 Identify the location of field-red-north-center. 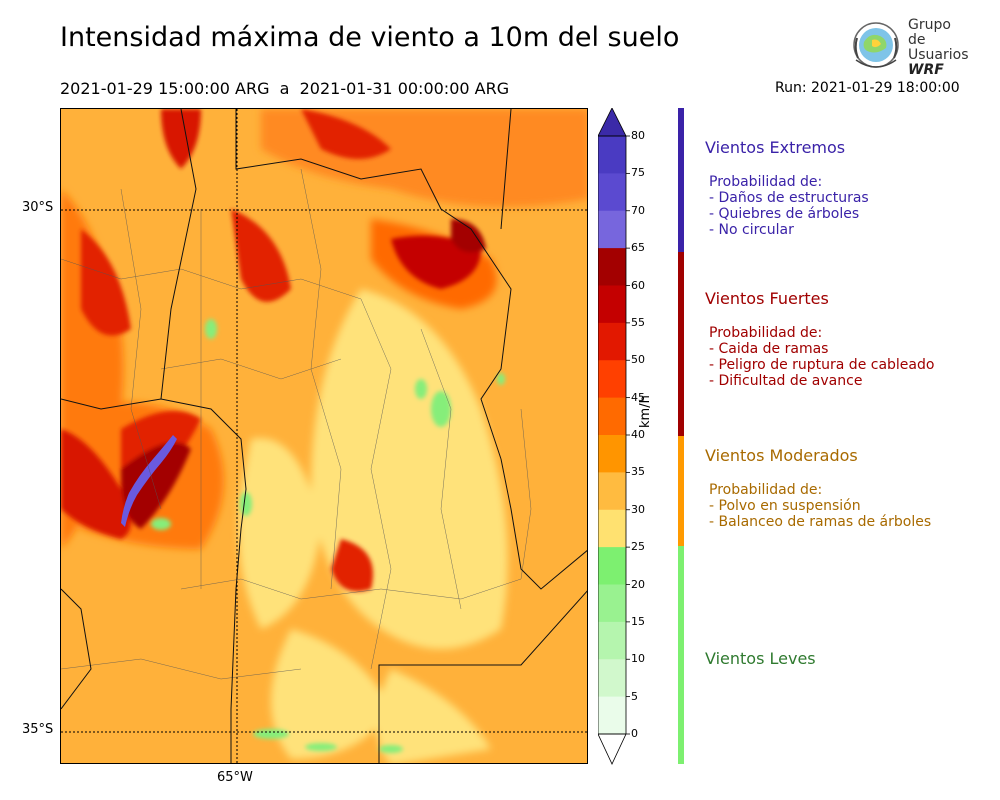
(346, 134).